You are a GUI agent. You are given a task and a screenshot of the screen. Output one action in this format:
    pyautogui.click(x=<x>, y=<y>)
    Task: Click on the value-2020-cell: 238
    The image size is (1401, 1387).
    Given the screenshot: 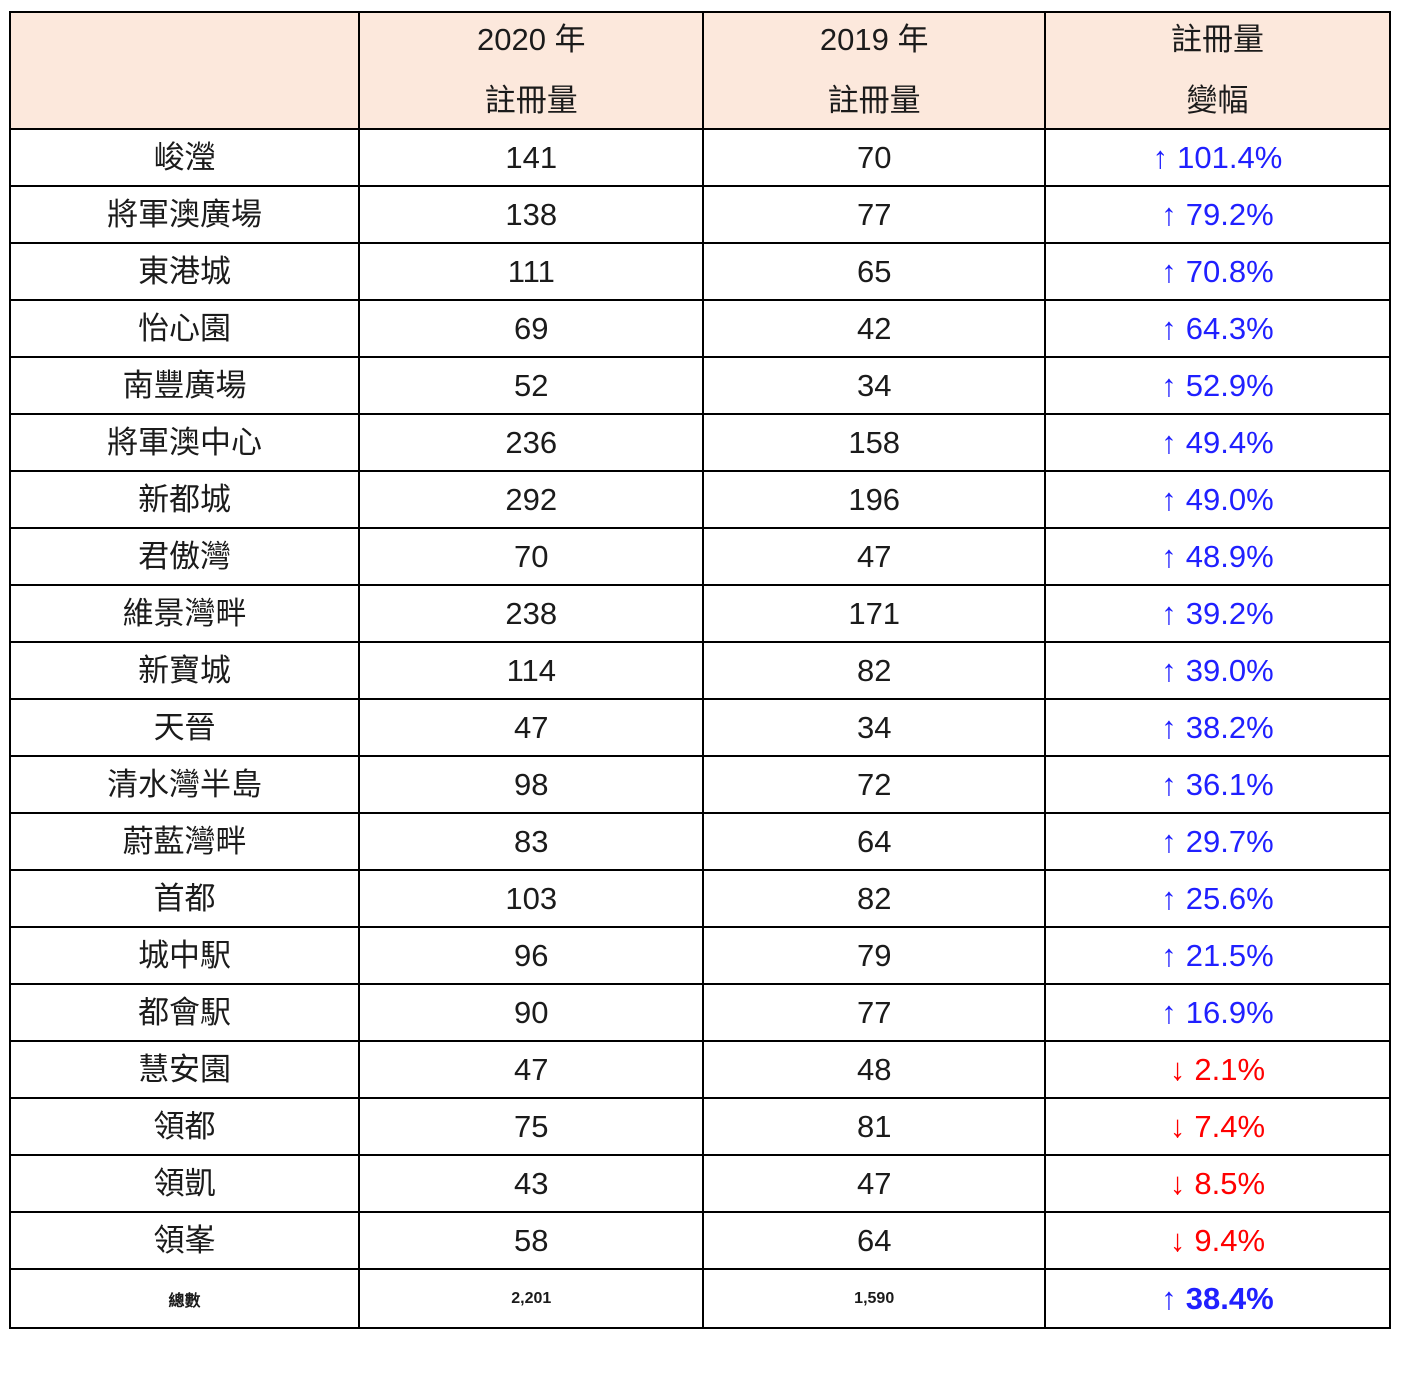 What is the action you would take?
    pyautogui.click(x=531, y=613)
    